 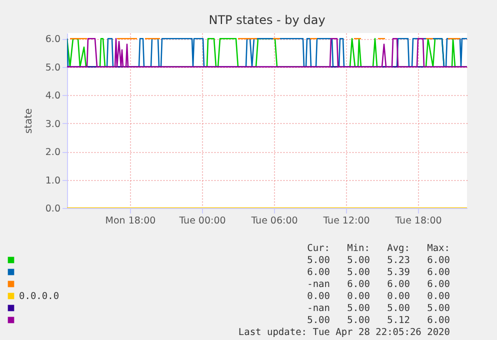 What do you see at coordinates (130, 221) in the screenshot?
I see `x-tick-label: Mon 18:00` at bounding box center [130, 221].